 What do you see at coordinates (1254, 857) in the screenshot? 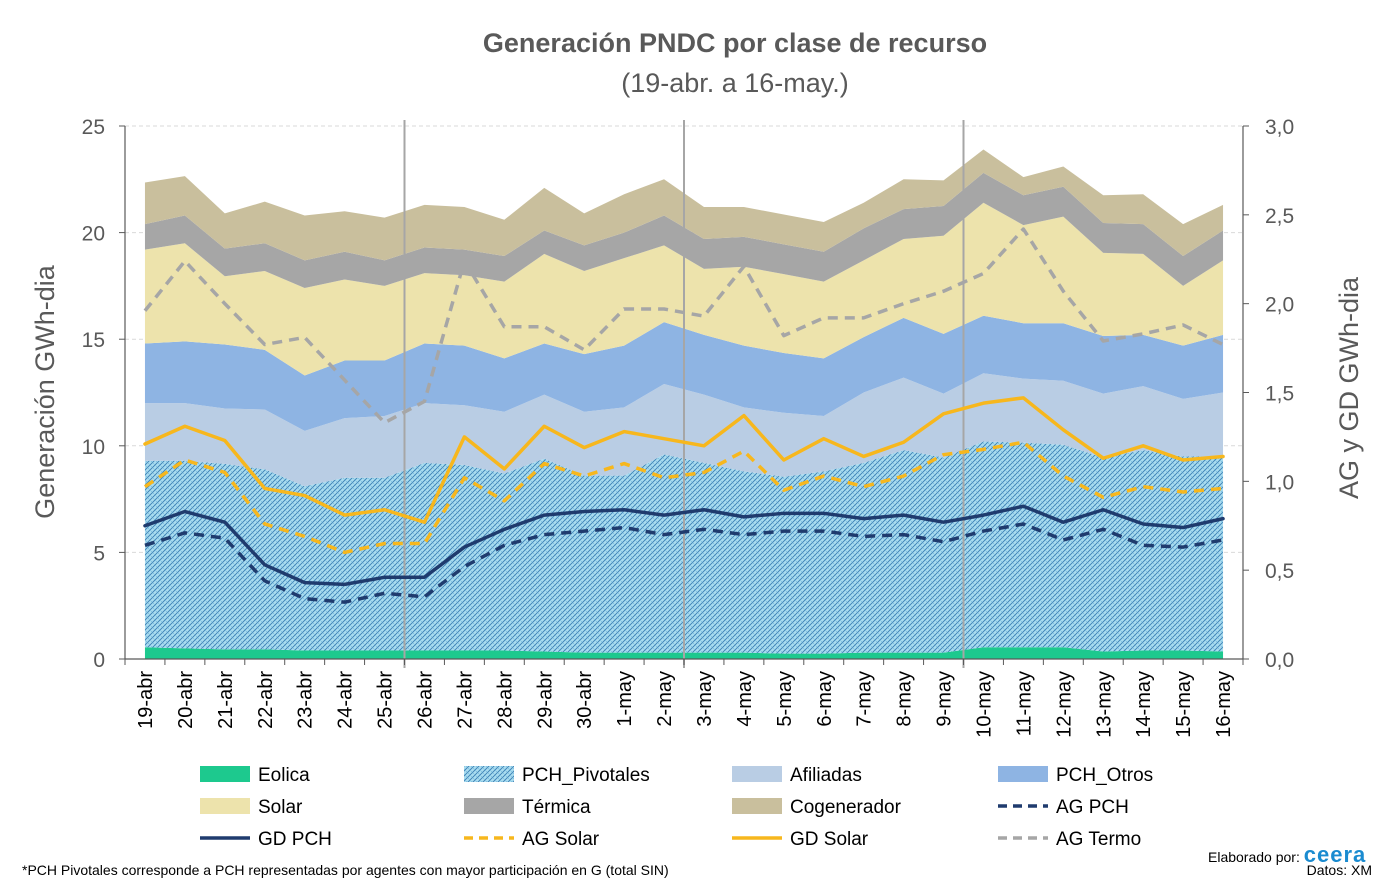
I see `credit-prefix: Elaborado por:` at bounding box center [1254, 857].